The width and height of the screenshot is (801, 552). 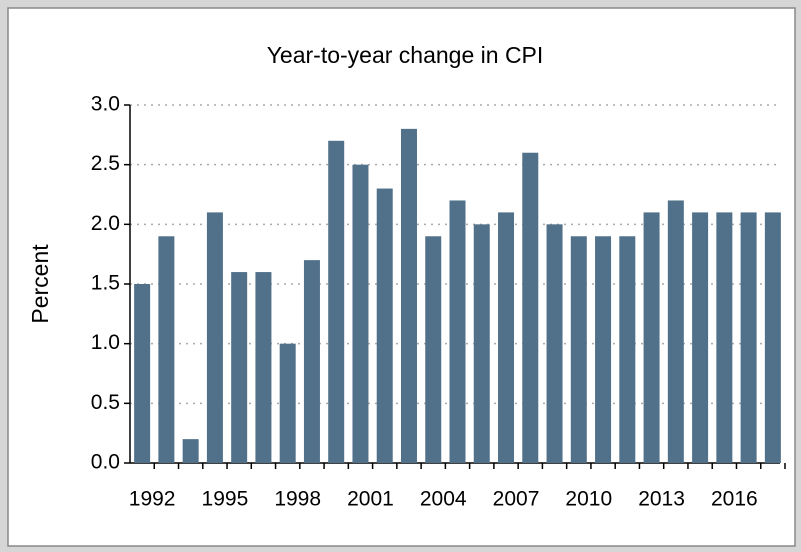 What do you see at coordinates (152, 499) in the screenshot?
I see `x-tick-label: 1992` at bounding box center [152, 499].